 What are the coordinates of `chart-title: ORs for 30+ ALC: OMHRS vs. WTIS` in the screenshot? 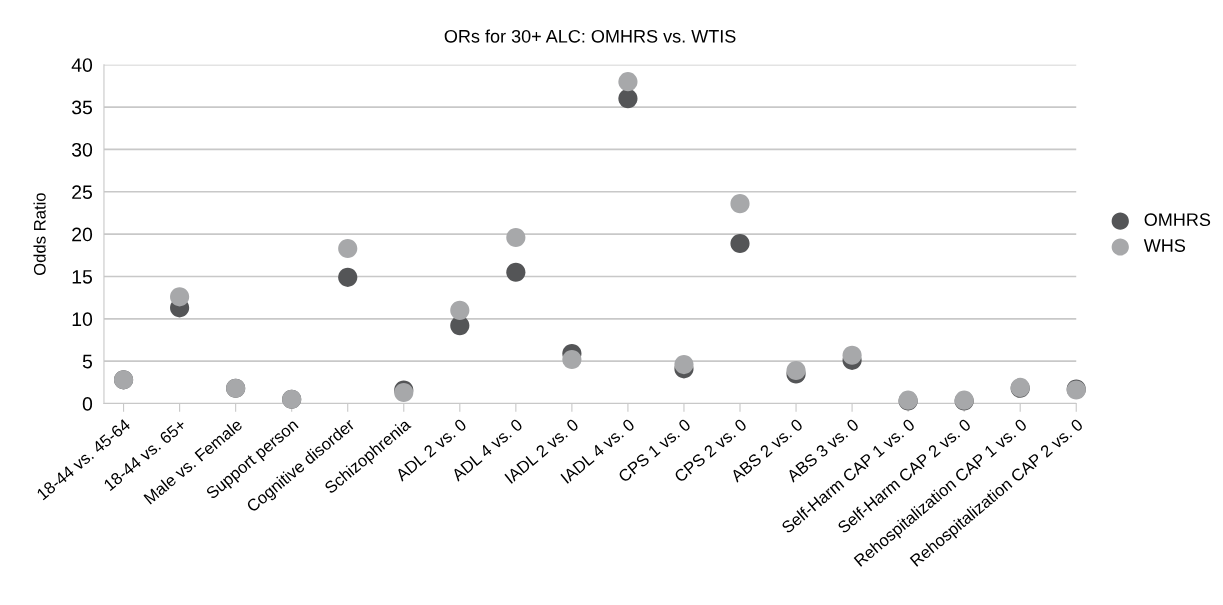 It's located at (590, 36).